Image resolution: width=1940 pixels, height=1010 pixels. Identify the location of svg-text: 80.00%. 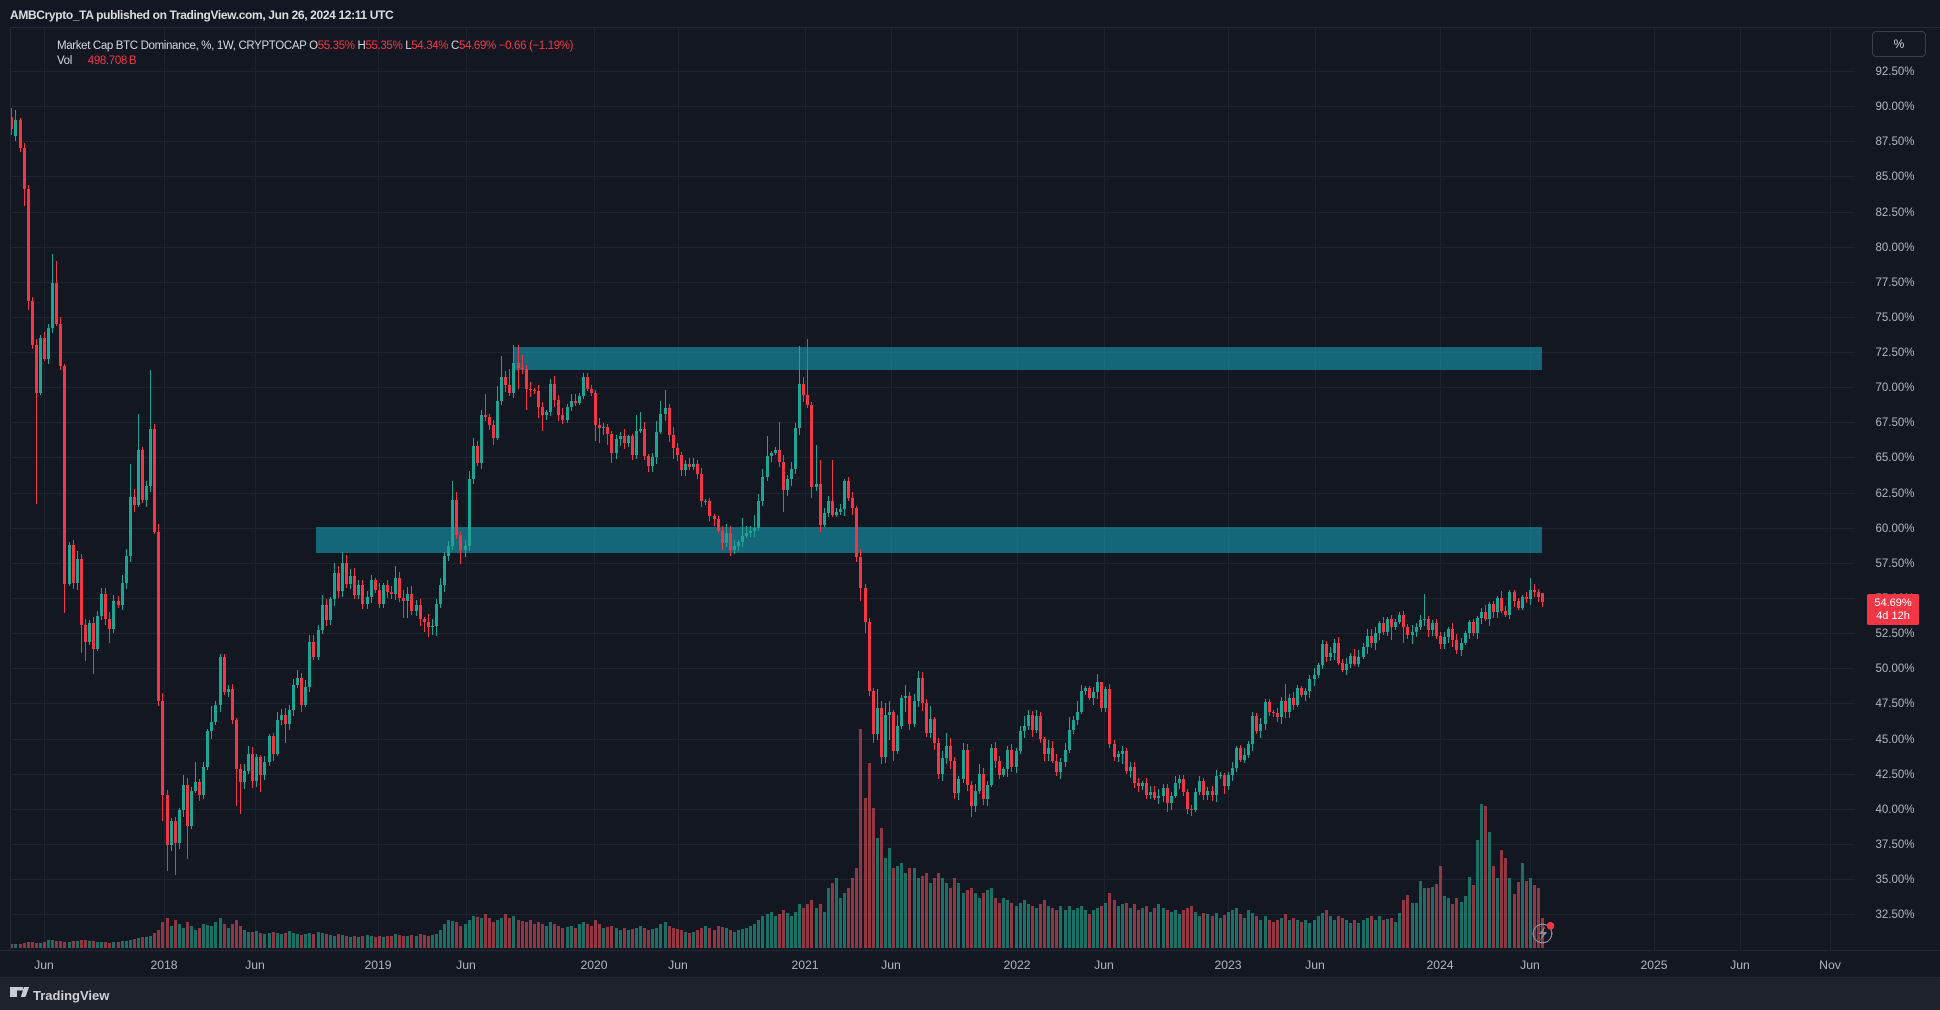
(1894, 248).